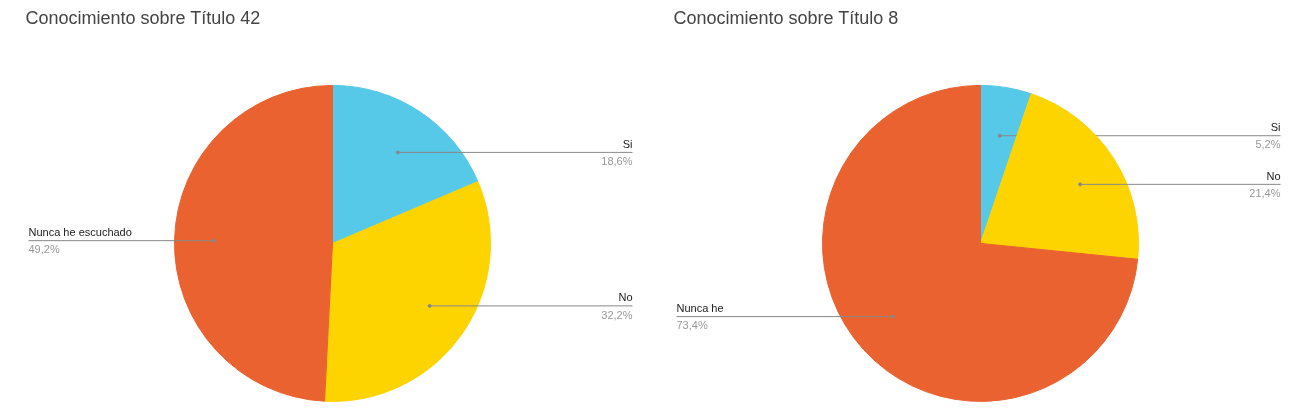 This screenshot has width=1291, height=410. Describe the element at coordinates (80, 231) in the screenshot. I see `slice-label: Nunca he escuchado` at that location.